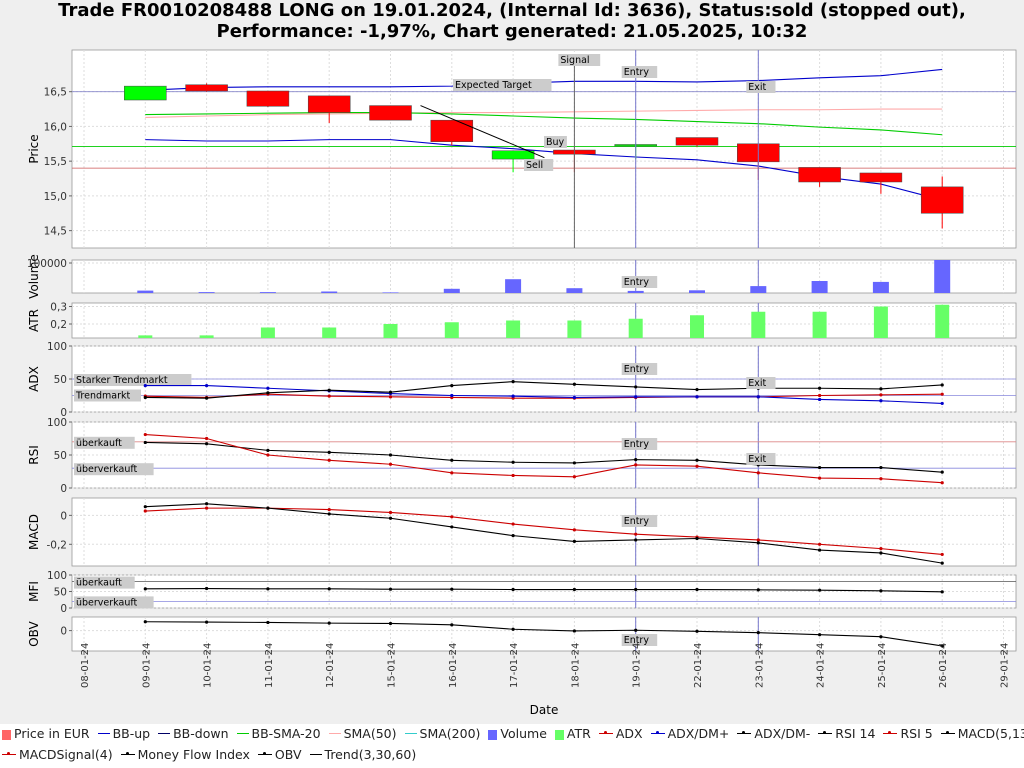  What do you see at coordinates (620, 733) in the screenshot?
I see `legend-item: ADX` at bounding box center [620, 733].